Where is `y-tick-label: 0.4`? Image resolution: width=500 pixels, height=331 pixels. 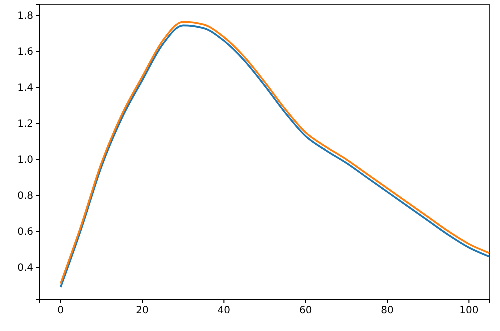 y-tick-label: 0.4 is located at coordinates (26, 268).